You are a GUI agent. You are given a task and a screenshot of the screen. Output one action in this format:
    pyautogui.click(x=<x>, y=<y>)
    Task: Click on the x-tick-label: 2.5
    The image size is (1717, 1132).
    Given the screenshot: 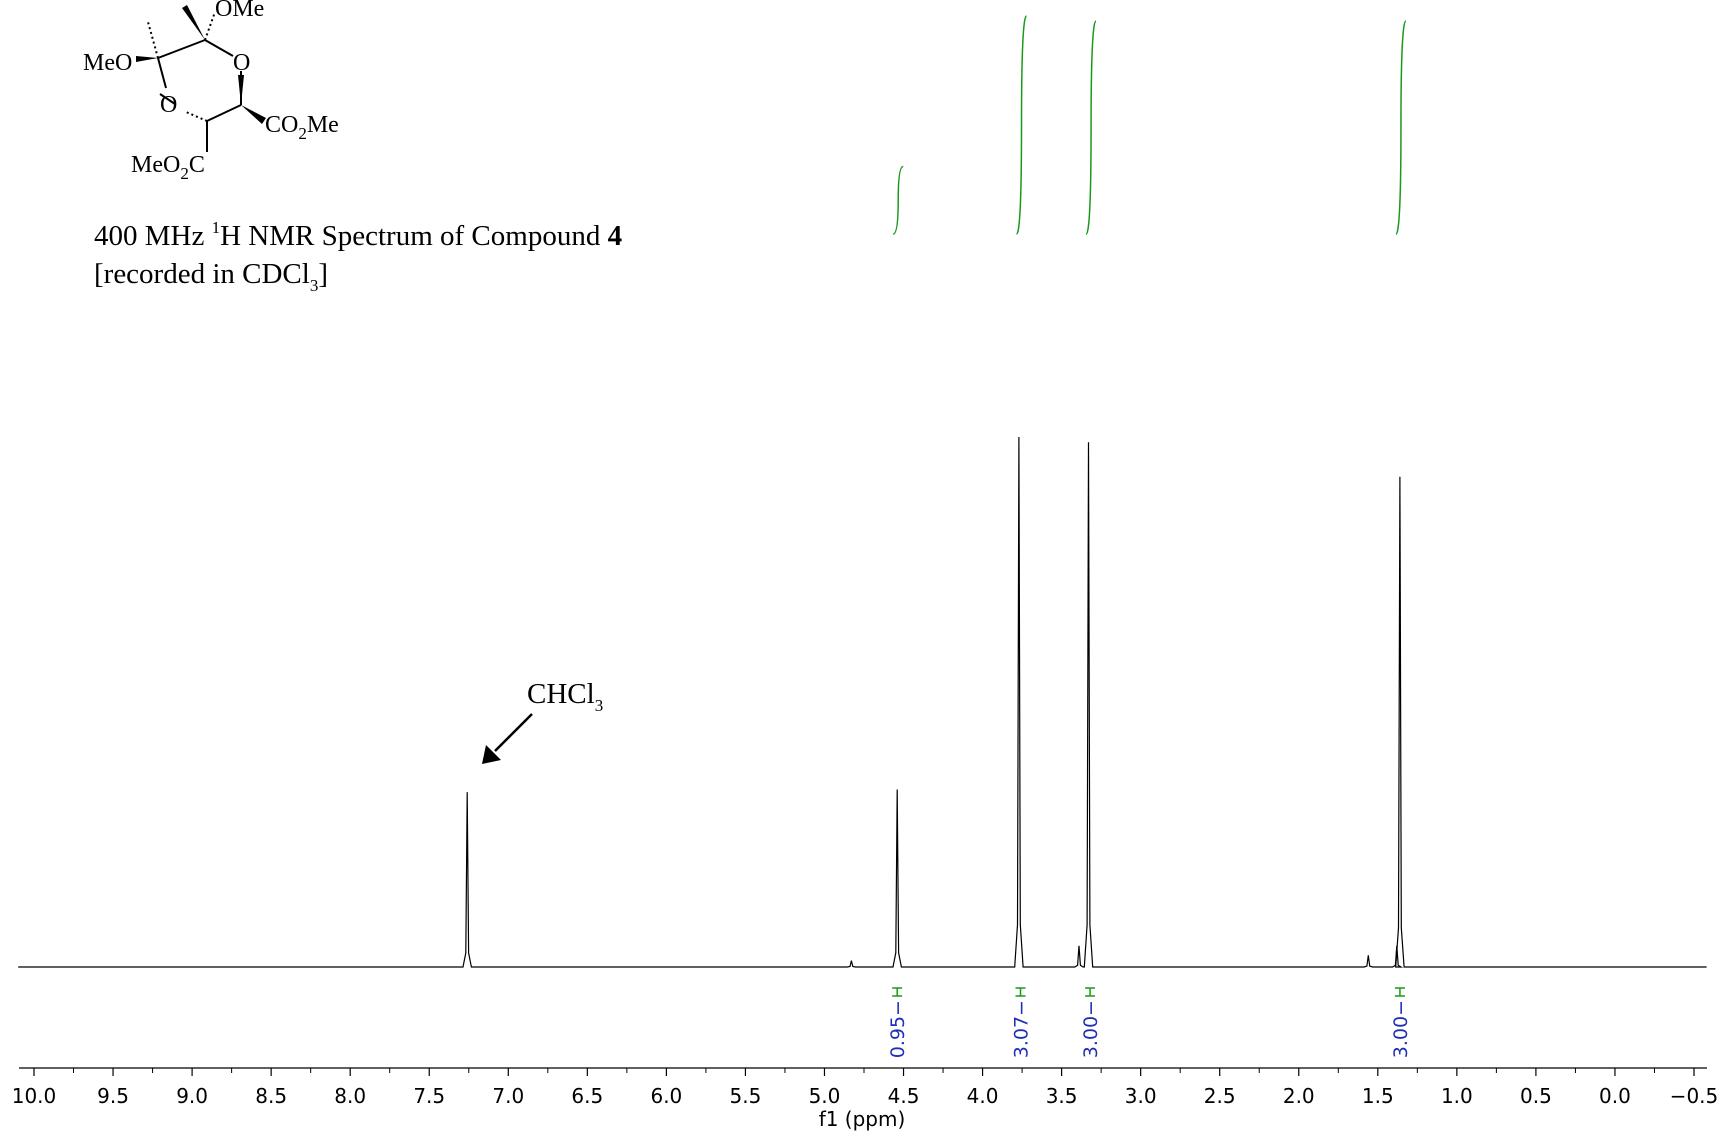 What is the action you would take?
    pyautogui.click(x=1220, y=1096)
    